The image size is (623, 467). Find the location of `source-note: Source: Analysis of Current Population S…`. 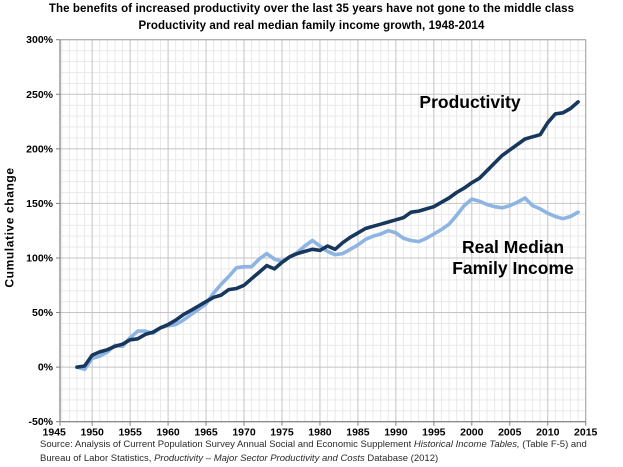

source-note: Source: Analysis of Current Population S… is located at coordinates (327, 451).